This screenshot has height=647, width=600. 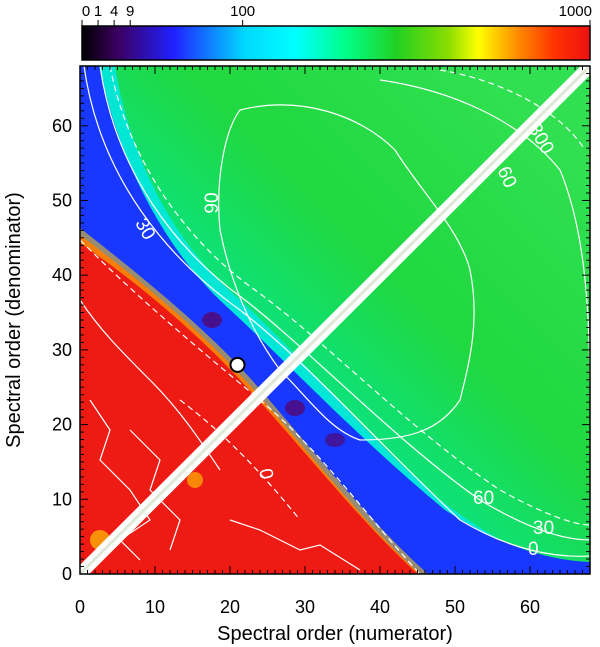 I want to click on x-tick-label: 10, so click(x=155, y=607).